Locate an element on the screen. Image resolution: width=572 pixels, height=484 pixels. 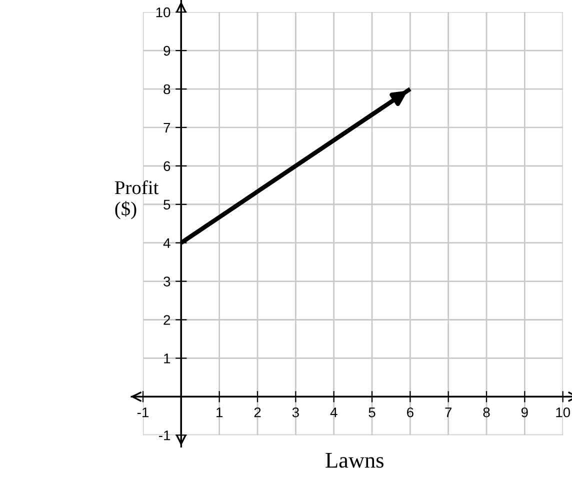
y-tick-label: 9 is located at coordinates (167, 51).